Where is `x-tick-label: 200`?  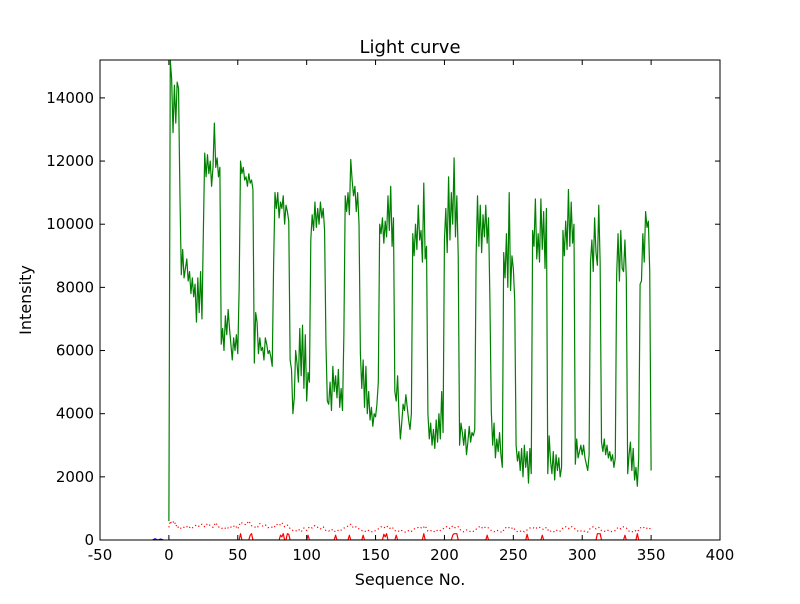
x-tick-label: 200 is located at coordinates (444, 555).